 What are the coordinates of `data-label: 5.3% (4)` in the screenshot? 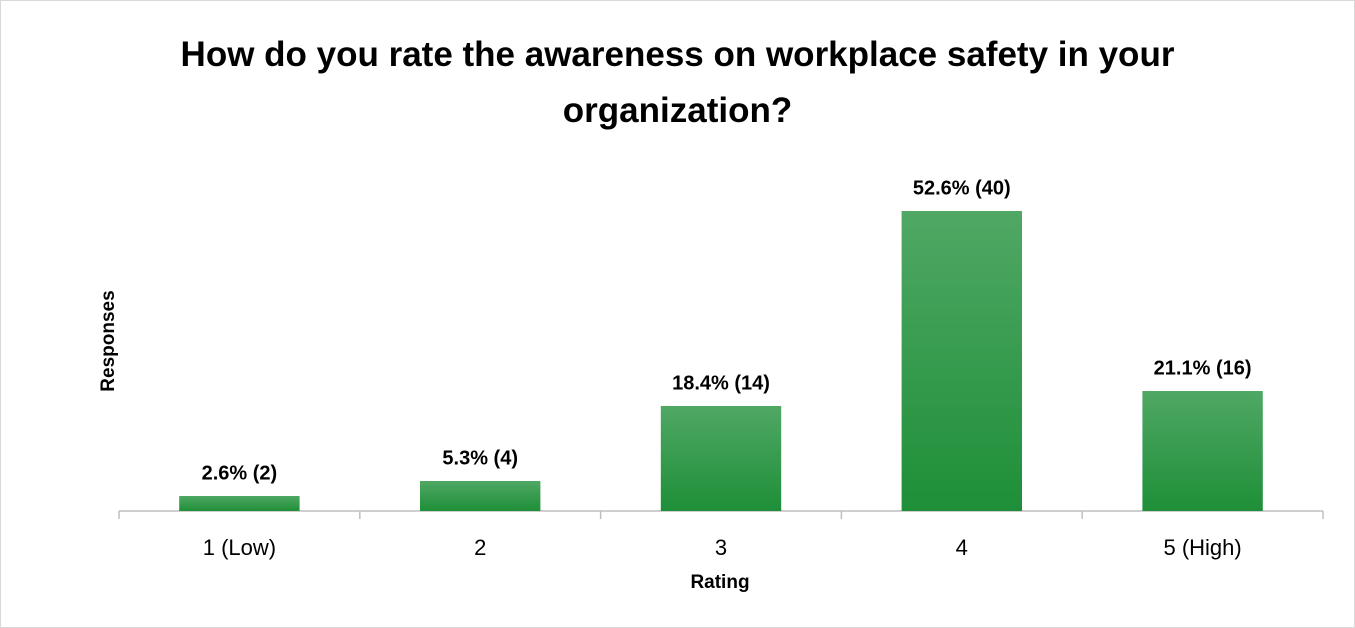 It's located at (480, 458).